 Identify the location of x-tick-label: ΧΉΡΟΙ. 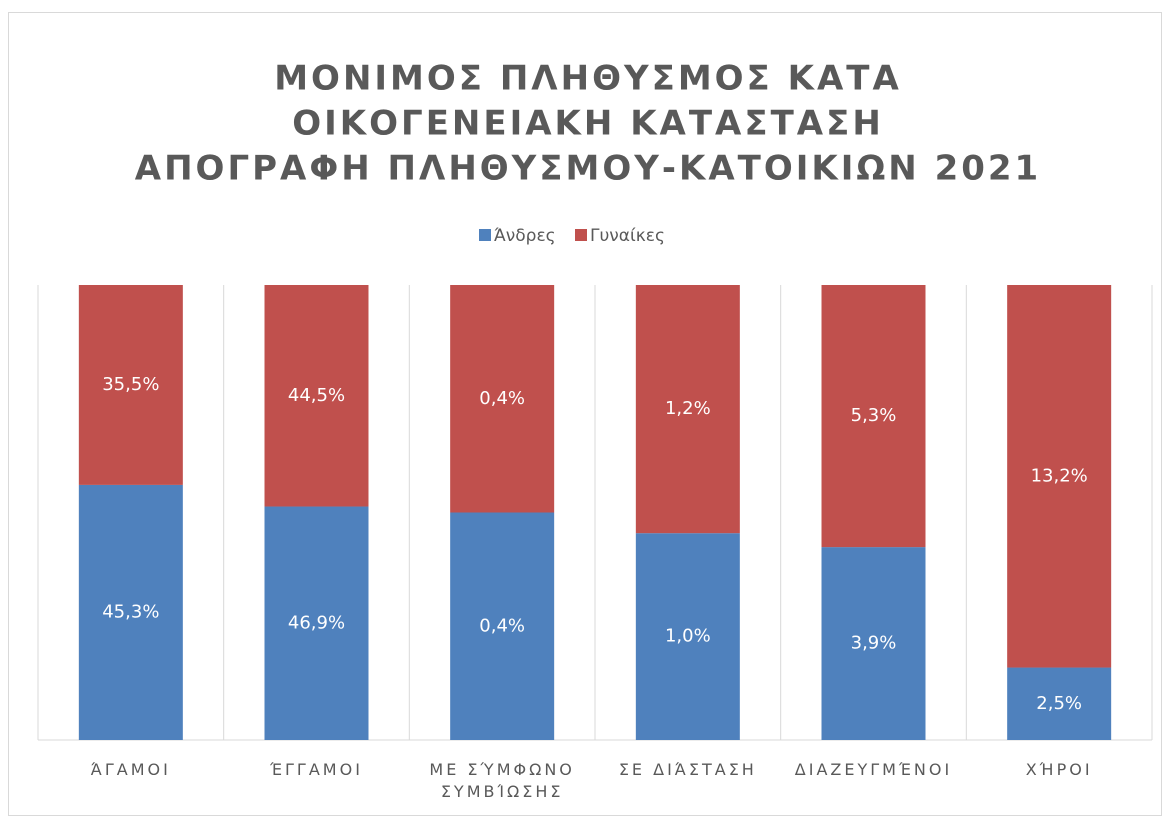
(1059, 769).